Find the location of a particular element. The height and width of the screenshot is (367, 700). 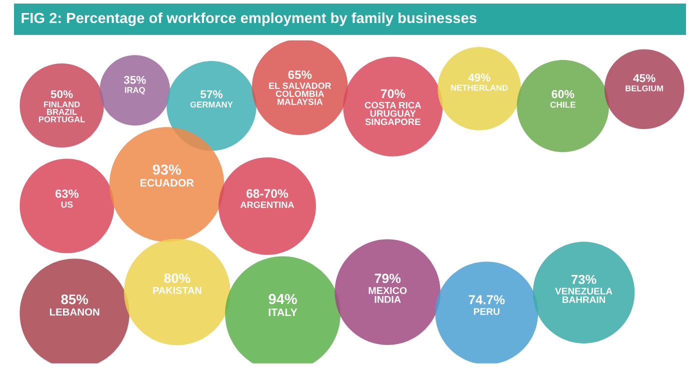

data-label: 93% is located at coordinates (166, 169).